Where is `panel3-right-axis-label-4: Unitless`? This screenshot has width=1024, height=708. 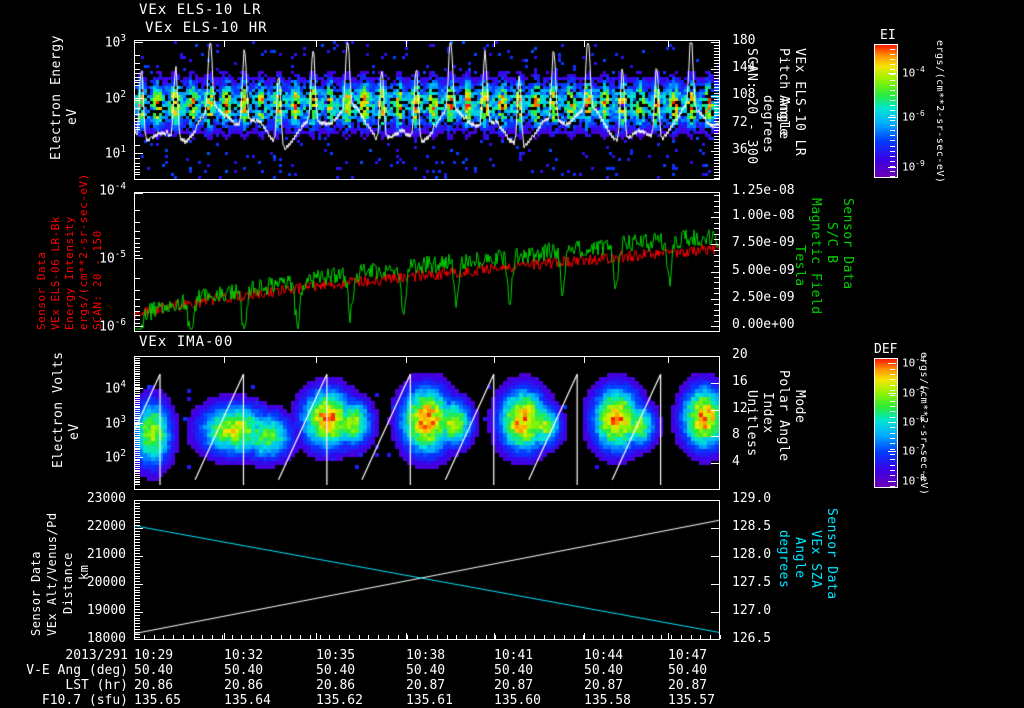
panel3-right-axis-label-4: Unitless is located at coordinates (751, 423).